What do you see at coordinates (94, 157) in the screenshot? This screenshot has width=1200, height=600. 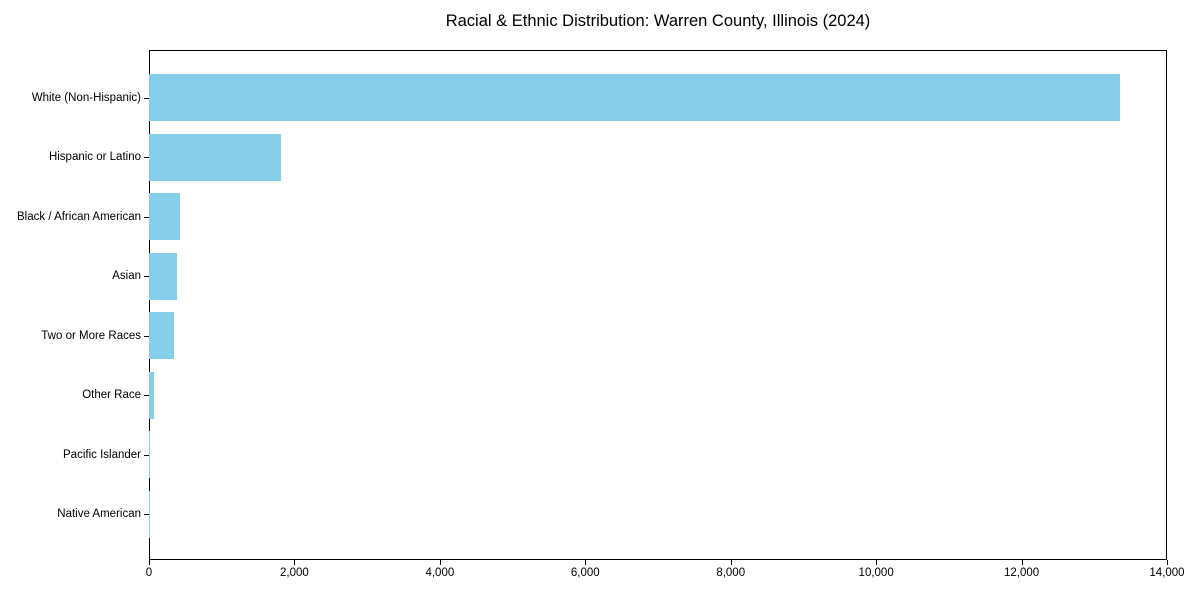 I see `y-tick-label-hispanic-or-latino: Hispanic or Latino` at bounding box center [94, 157].